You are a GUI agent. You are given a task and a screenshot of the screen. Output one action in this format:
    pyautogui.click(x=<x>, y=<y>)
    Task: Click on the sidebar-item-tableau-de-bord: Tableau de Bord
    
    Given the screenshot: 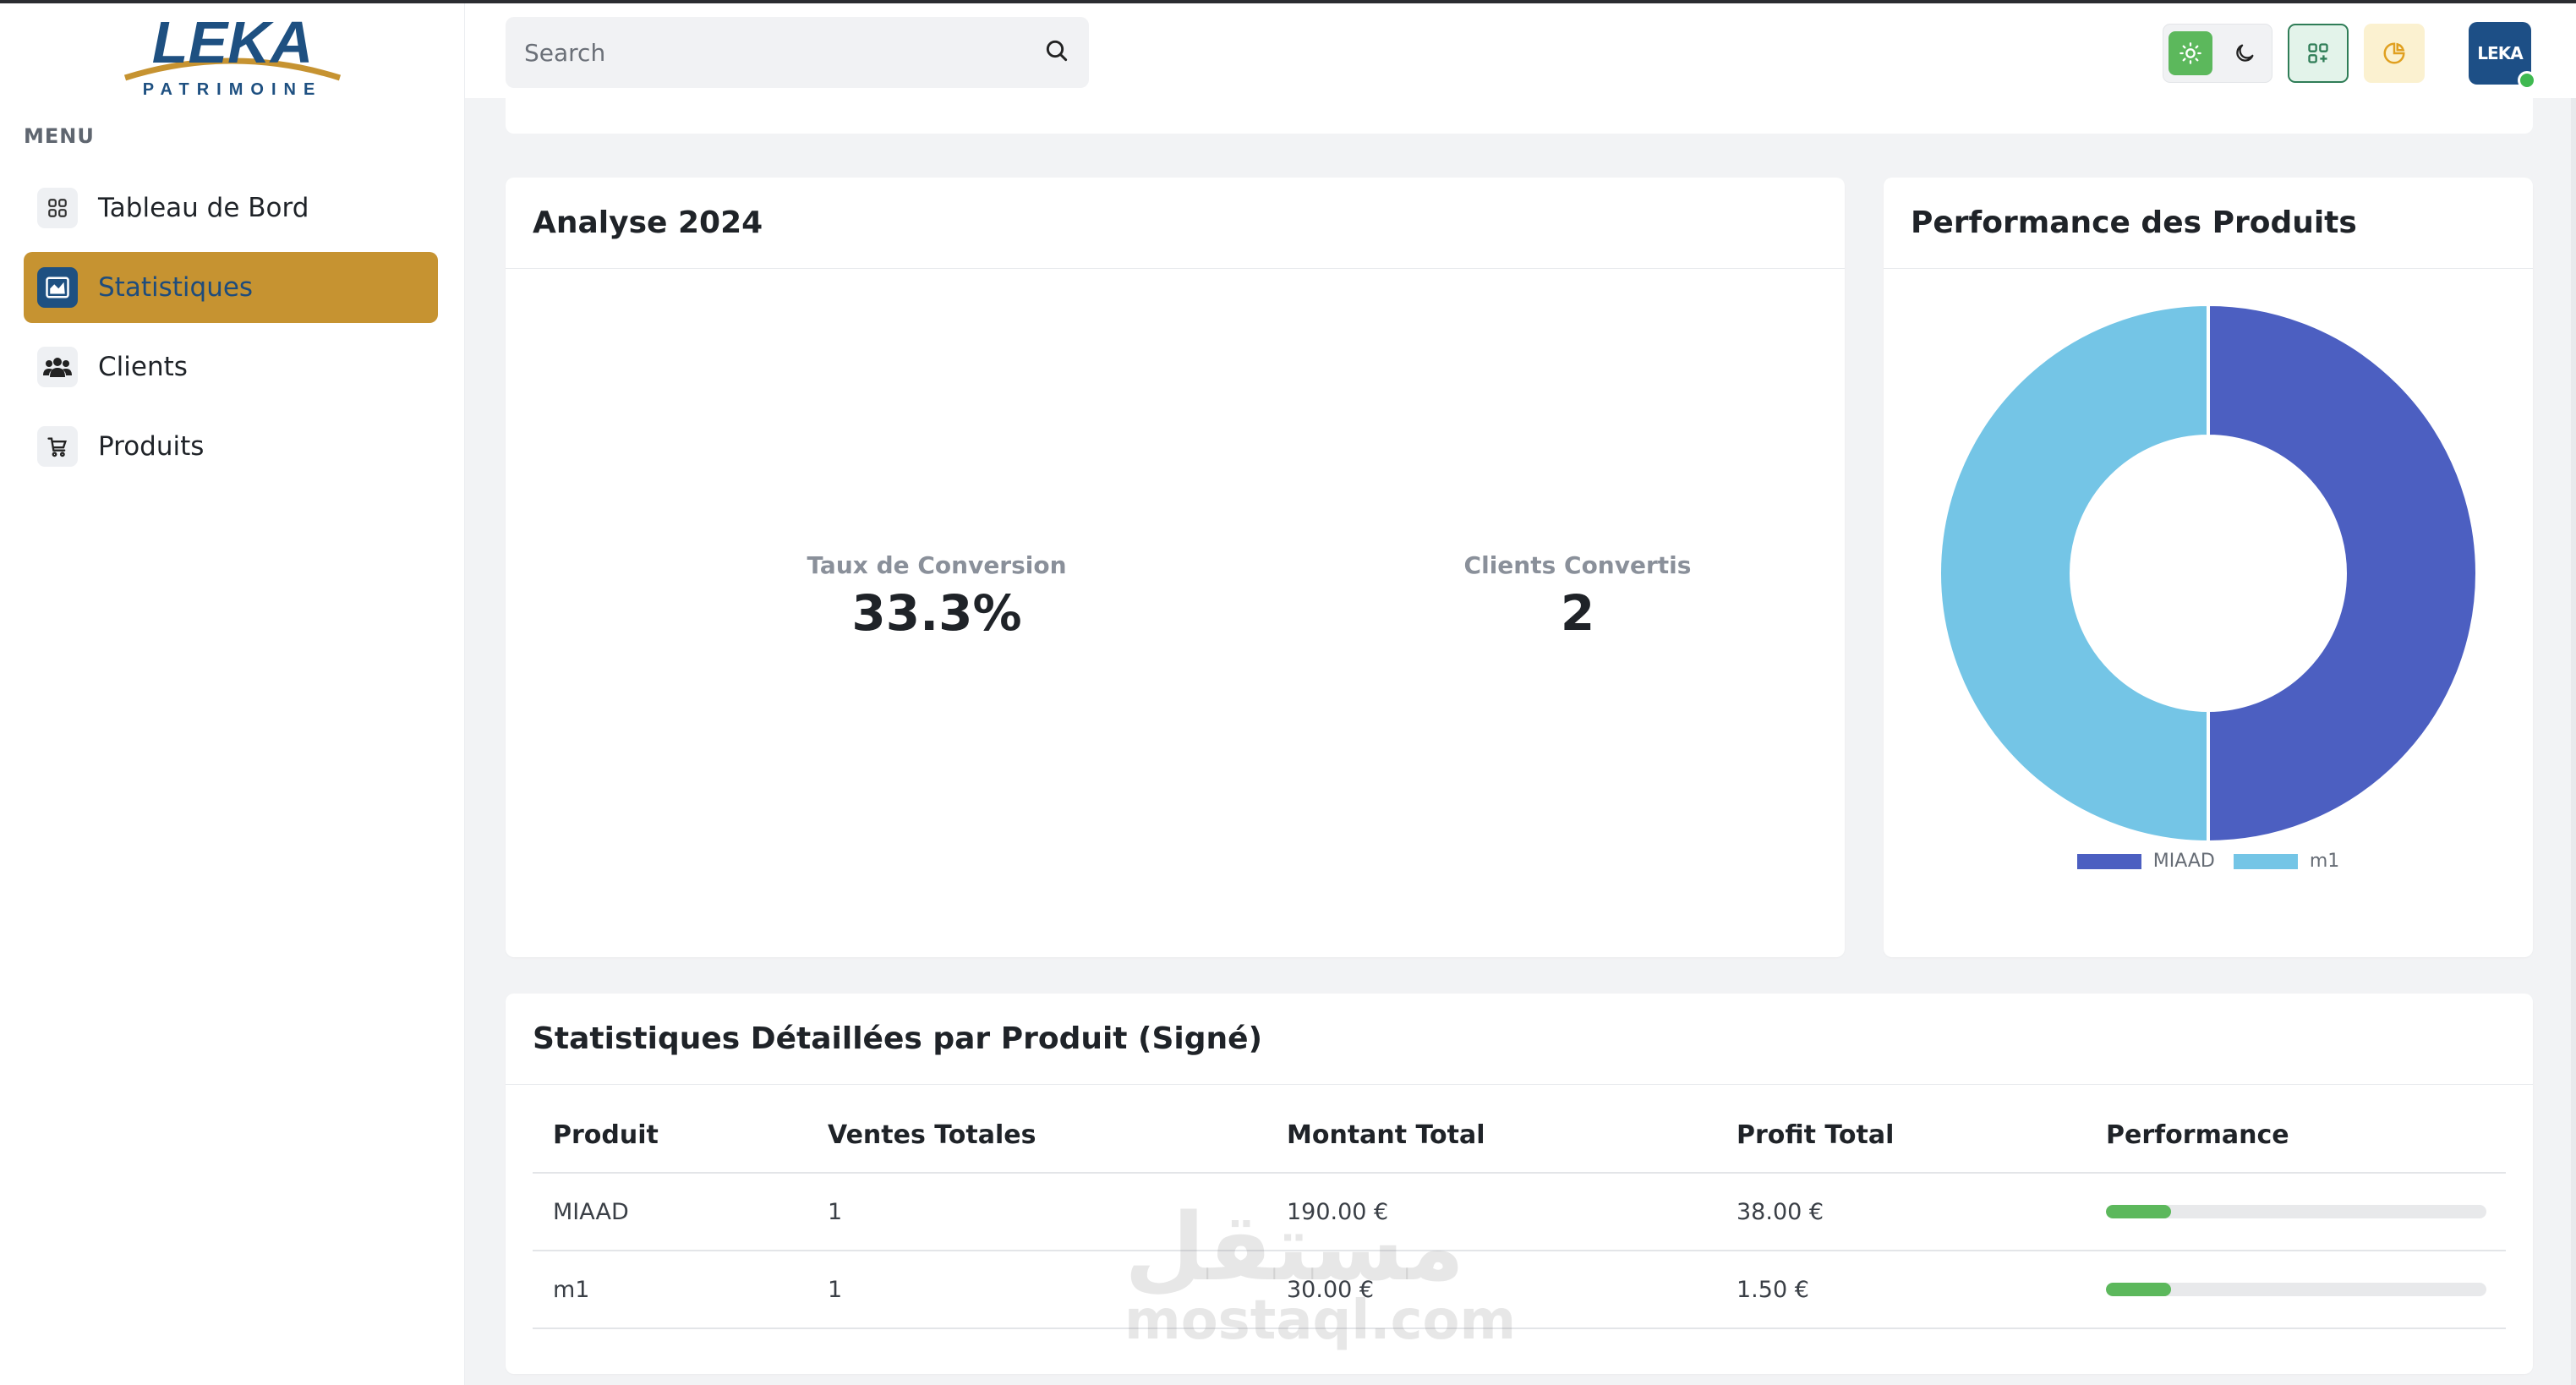 What is the action you would take?
    pyautogui.click(x=231, y=208)
    